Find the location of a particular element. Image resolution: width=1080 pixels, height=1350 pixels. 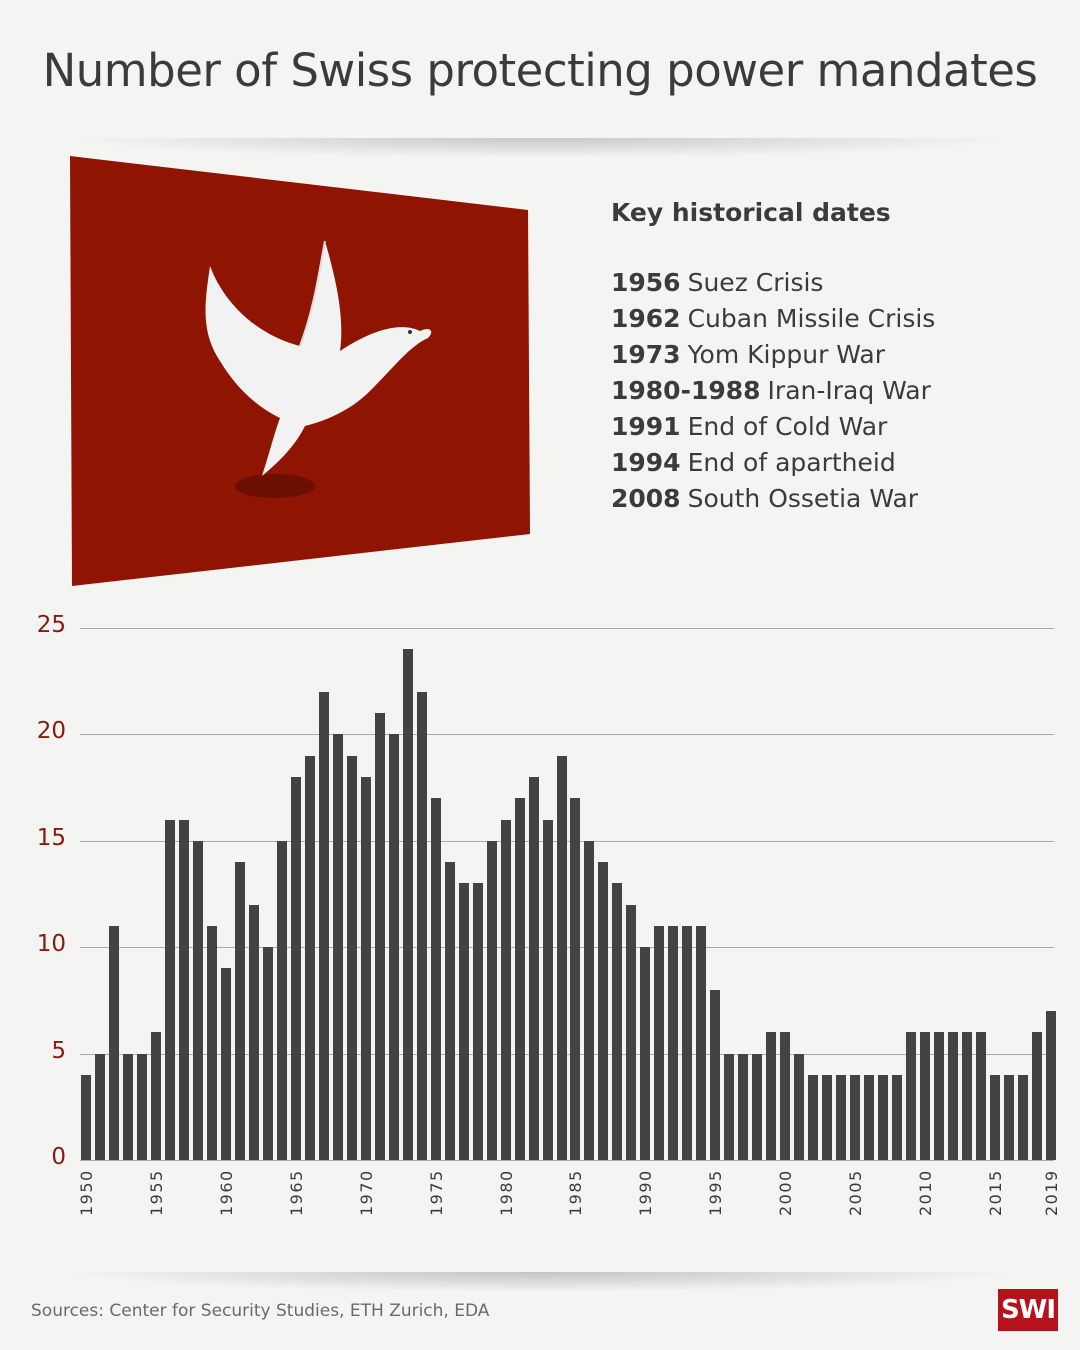

bar-1981 is located at coordinates (519, 979).